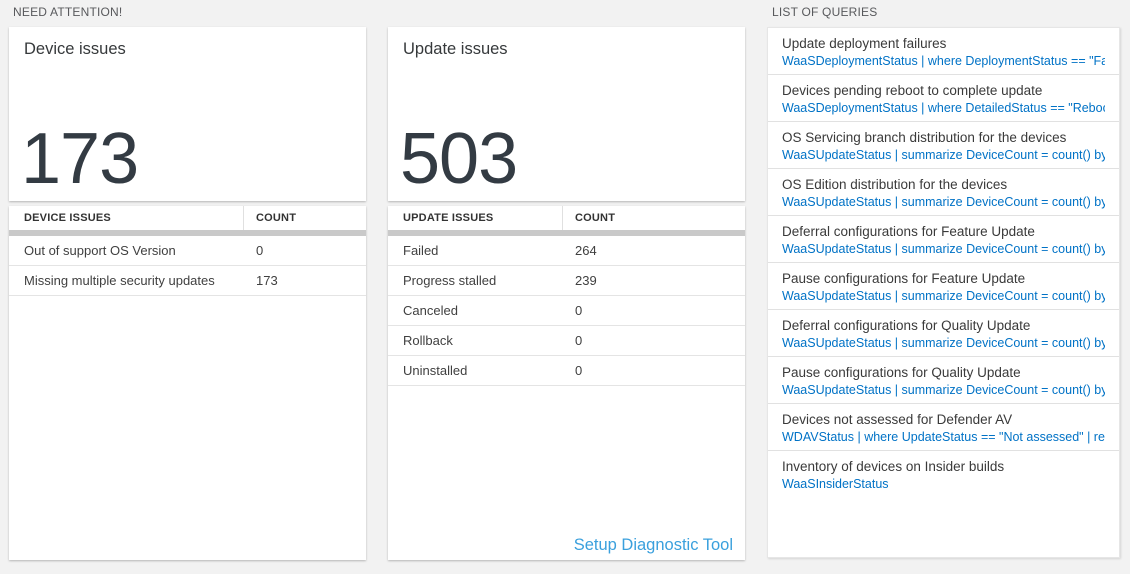 This screenshot has width=1130, height=574. I want to click on tile-title: Device issues, so click(75, 49).